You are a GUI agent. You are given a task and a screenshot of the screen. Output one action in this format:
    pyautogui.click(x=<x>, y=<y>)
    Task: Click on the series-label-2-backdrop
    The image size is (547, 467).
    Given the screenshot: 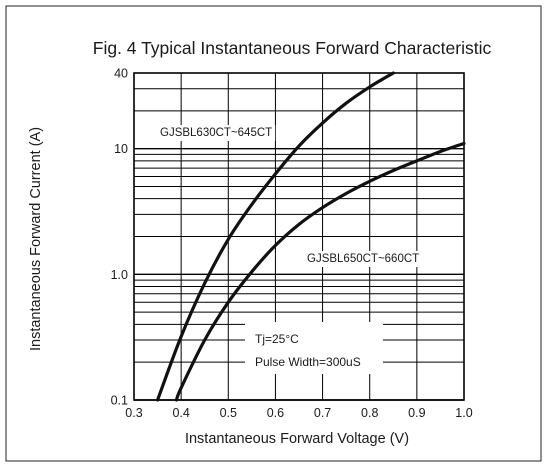 What is the action you would take?
    pyautogui.click(x=363, y=259)
    